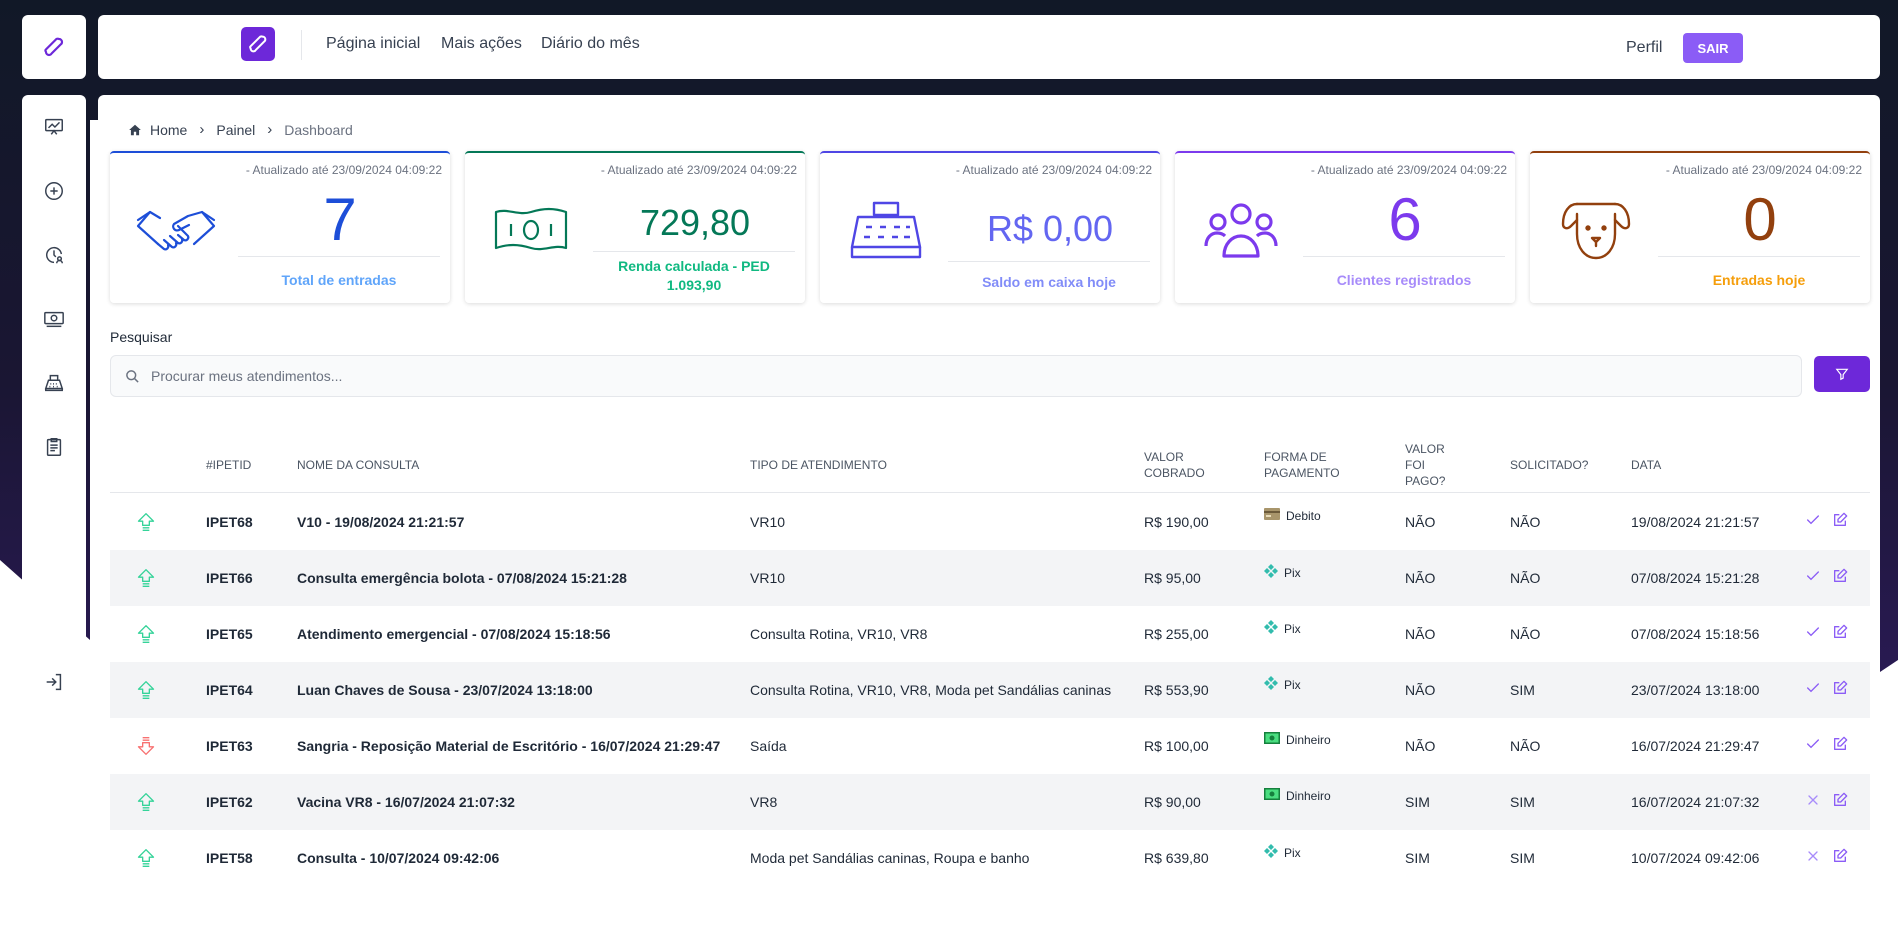 This screenshot has height=950, width=1898. I want to click on col-name: NOME DA CONSULTA, so click(358, 465).